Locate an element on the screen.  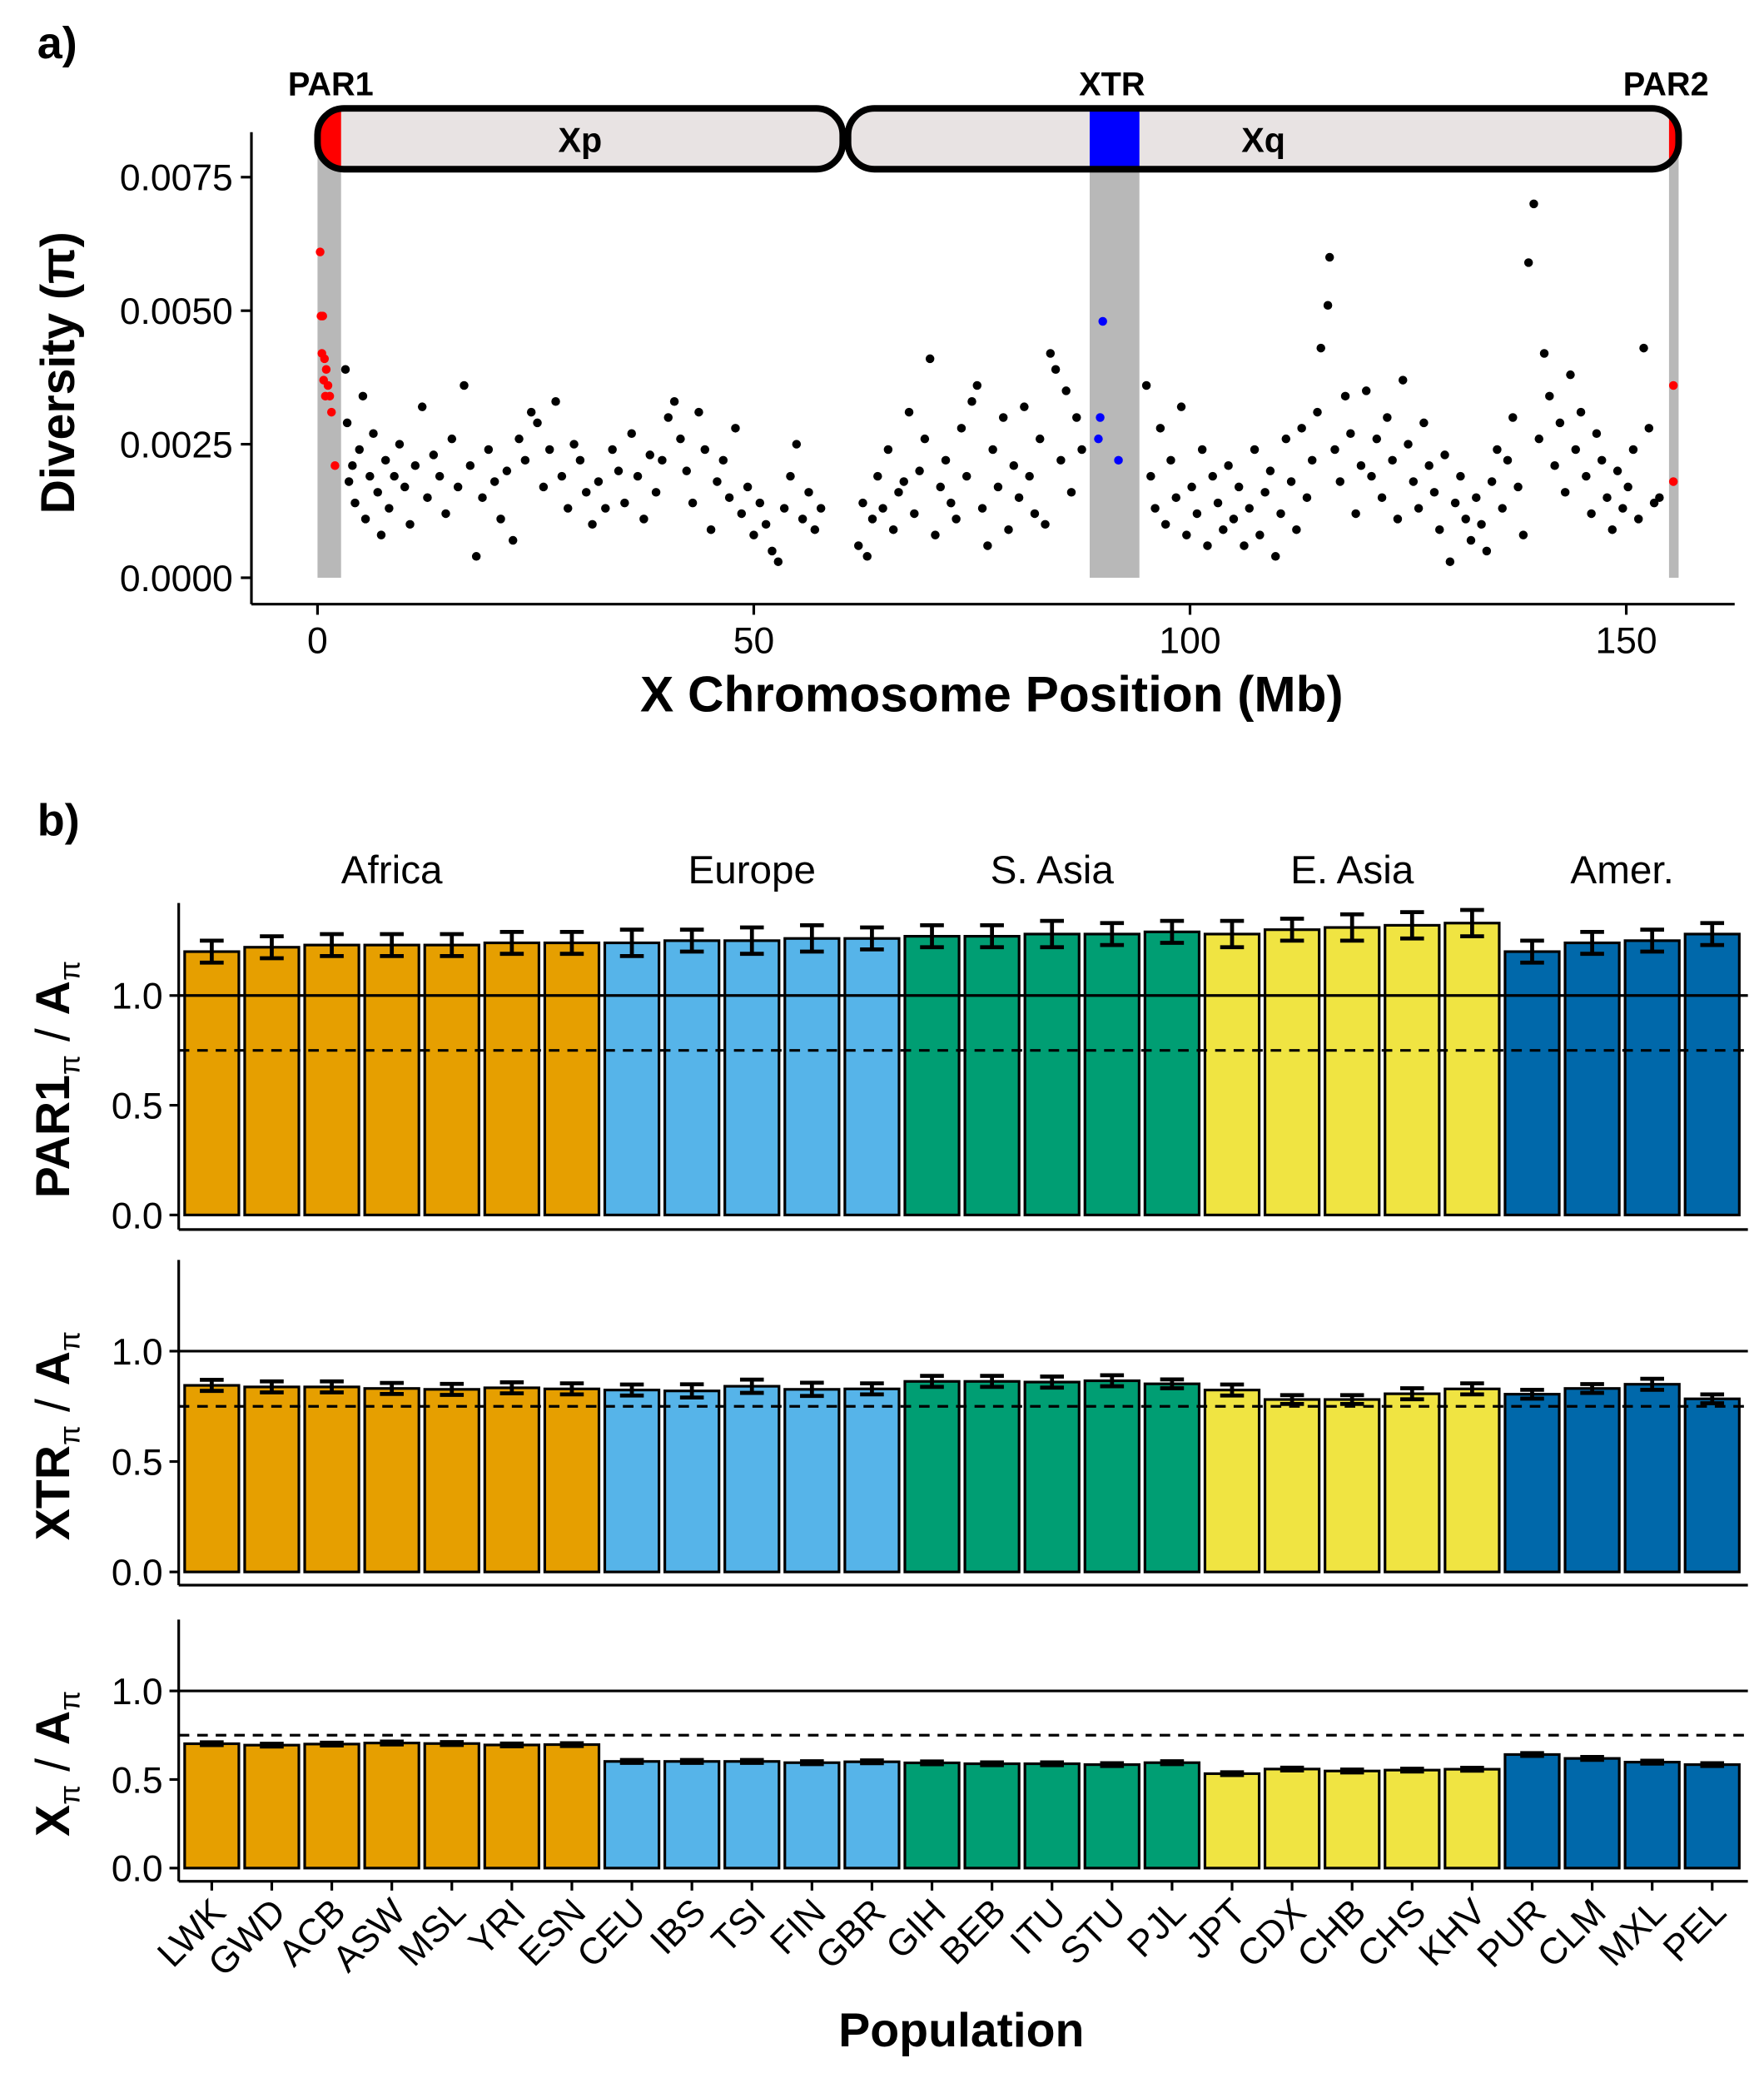
bar-yri is located at coordinates (512, 1078).